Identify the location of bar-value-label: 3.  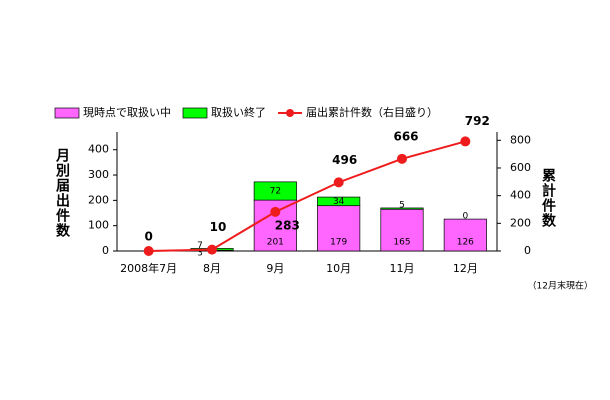
(200, 254).